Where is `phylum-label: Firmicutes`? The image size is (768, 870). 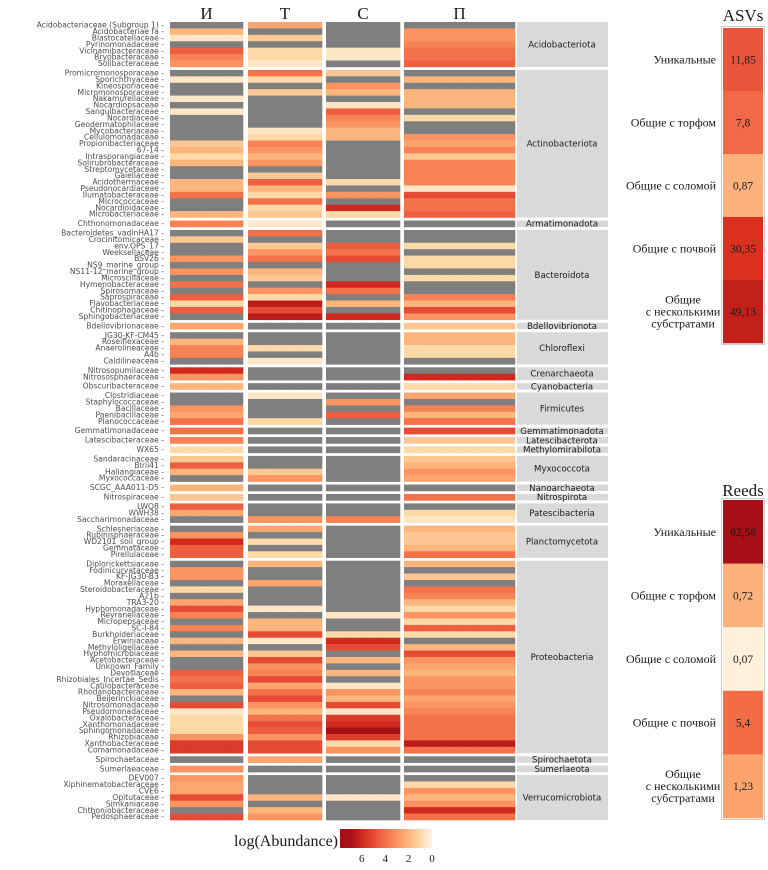
phylum-label: Firmicutes is located at coordinates (562, 410).